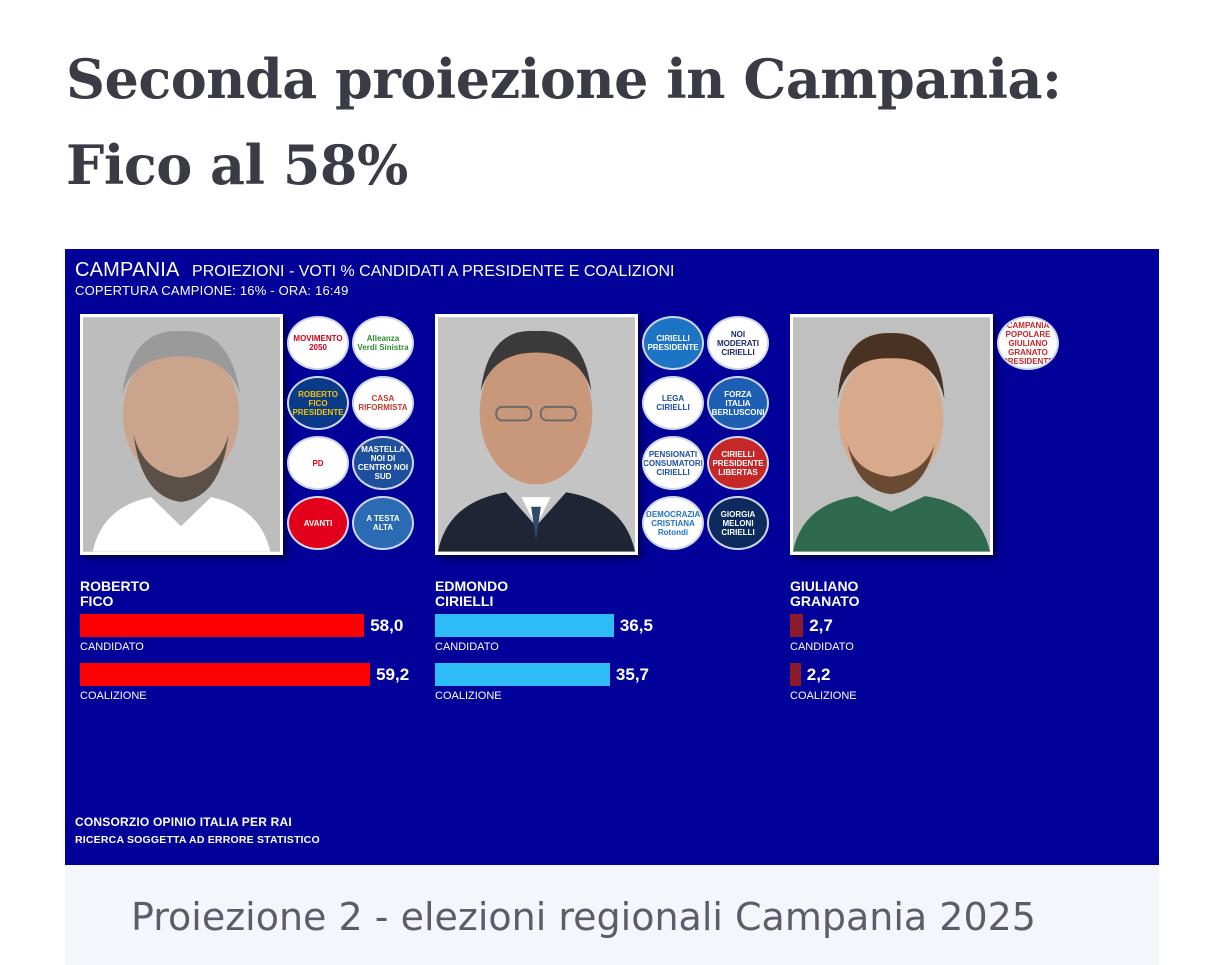  What do you see at coordinates (636, 625) in the screenshot?
I see `candidato-value: 36,5` at bounding box center [636, 625].